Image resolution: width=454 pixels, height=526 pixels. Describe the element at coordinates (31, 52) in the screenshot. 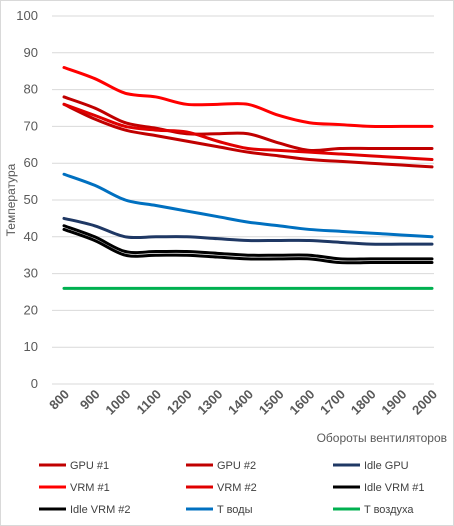

I see `y-tick-label: 90` at that location.